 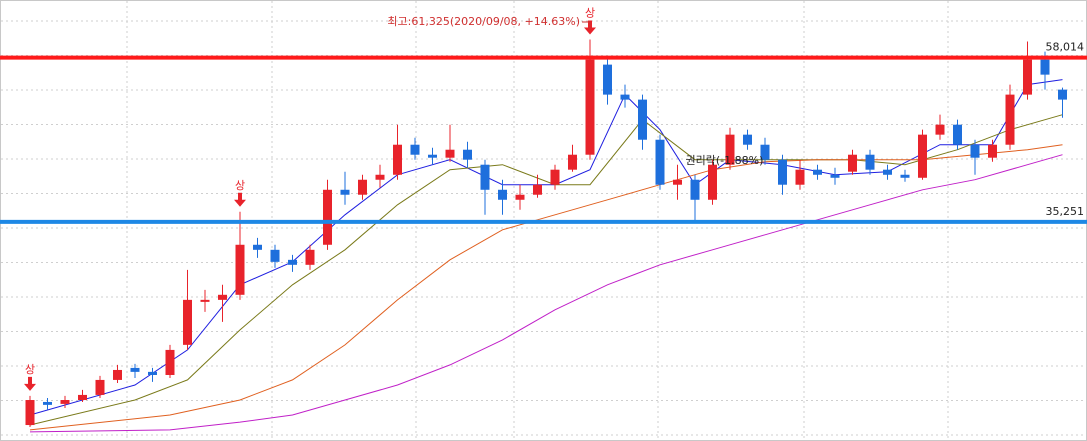 I want to click on high-note: 최고:61,325(2020/09/08, +14.63%), so click(x=483, y=21).